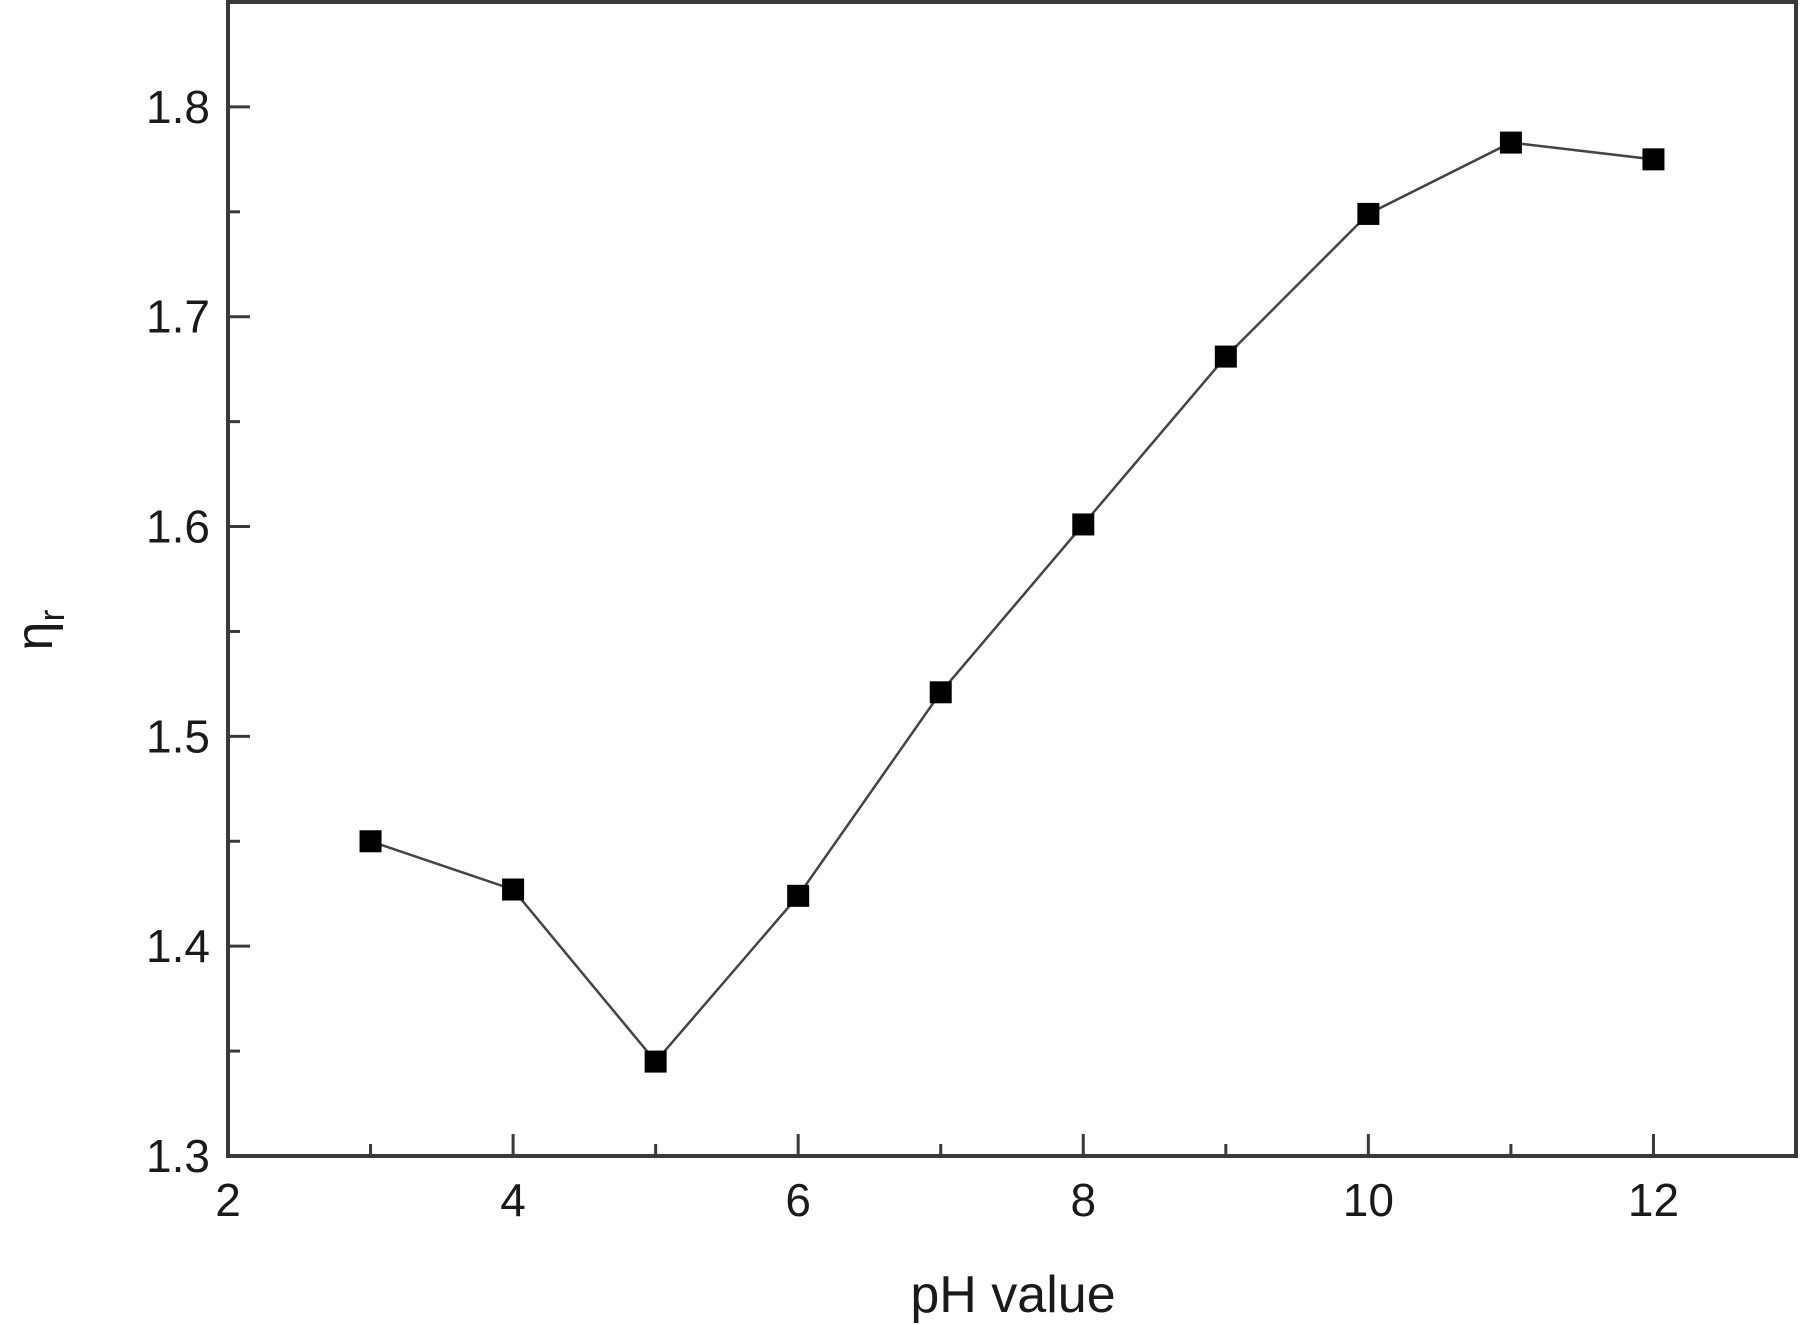 Image resolution: width=1800 pixels, height=1324 pixels. I want to click on y-tick-label: 1.6, so click(178, 527).